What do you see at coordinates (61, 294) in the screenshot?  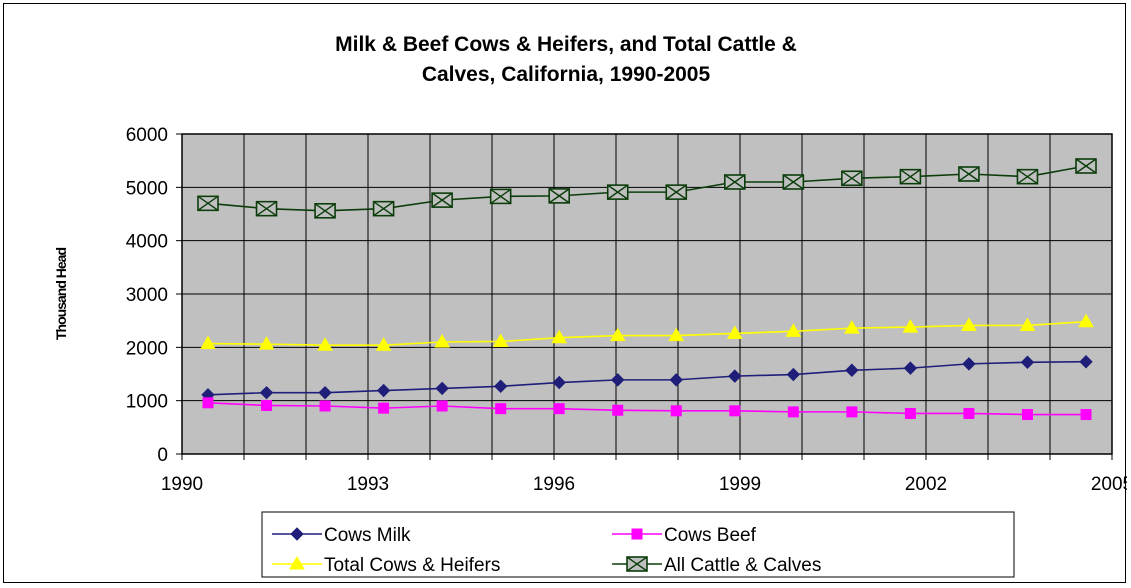 I see `y-axis-label: Thousand Head` at bounding box center [61, 294].